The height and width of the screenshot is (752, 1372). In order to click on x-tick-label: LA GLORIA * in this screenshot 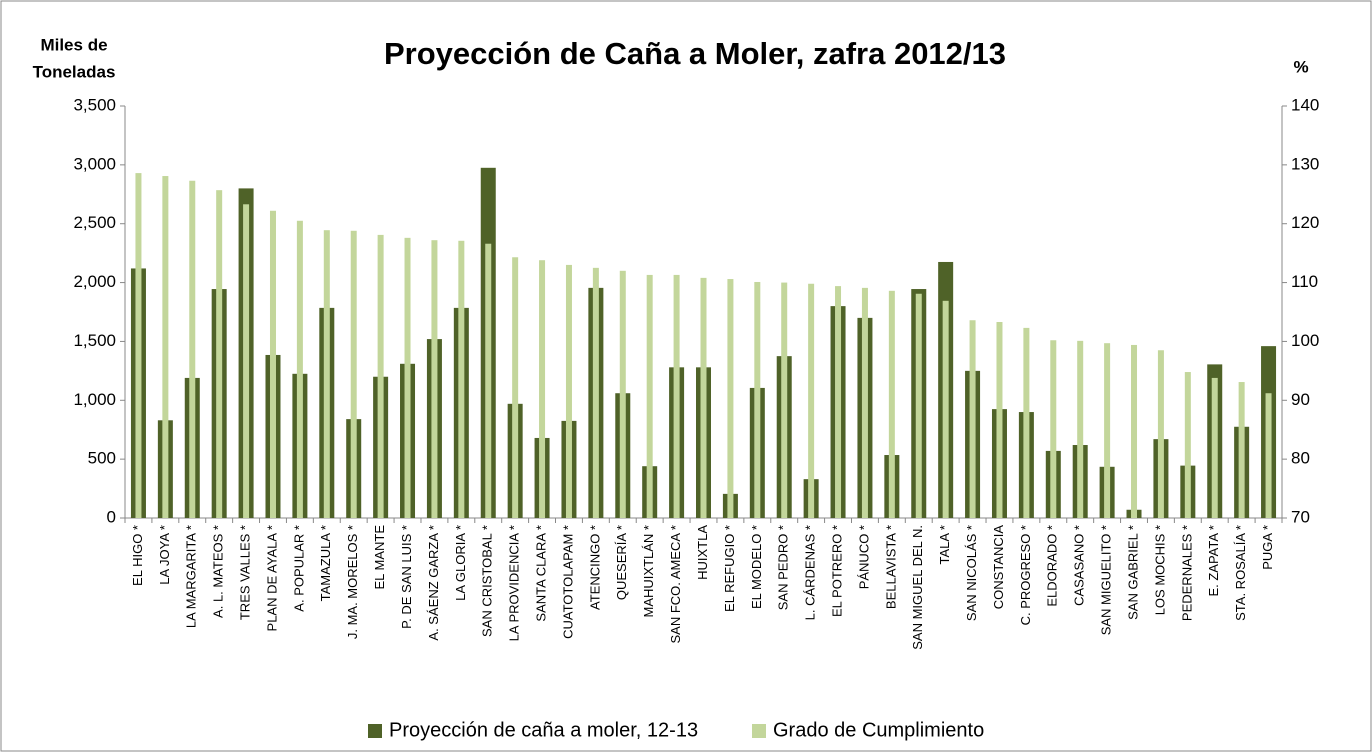, I will do `click(460, 563)`.